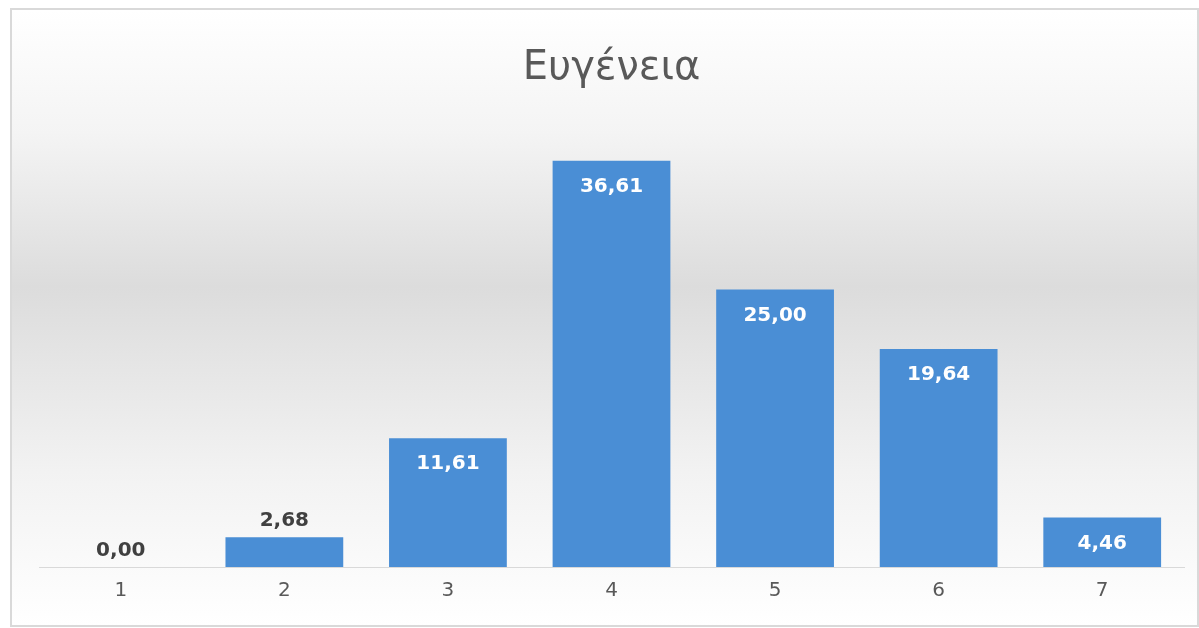 This screenshot has height=628, width=1199. Describe the element at coordinates (1102, 541) in the screenshot. I see `data-label: 4,46` at that location.